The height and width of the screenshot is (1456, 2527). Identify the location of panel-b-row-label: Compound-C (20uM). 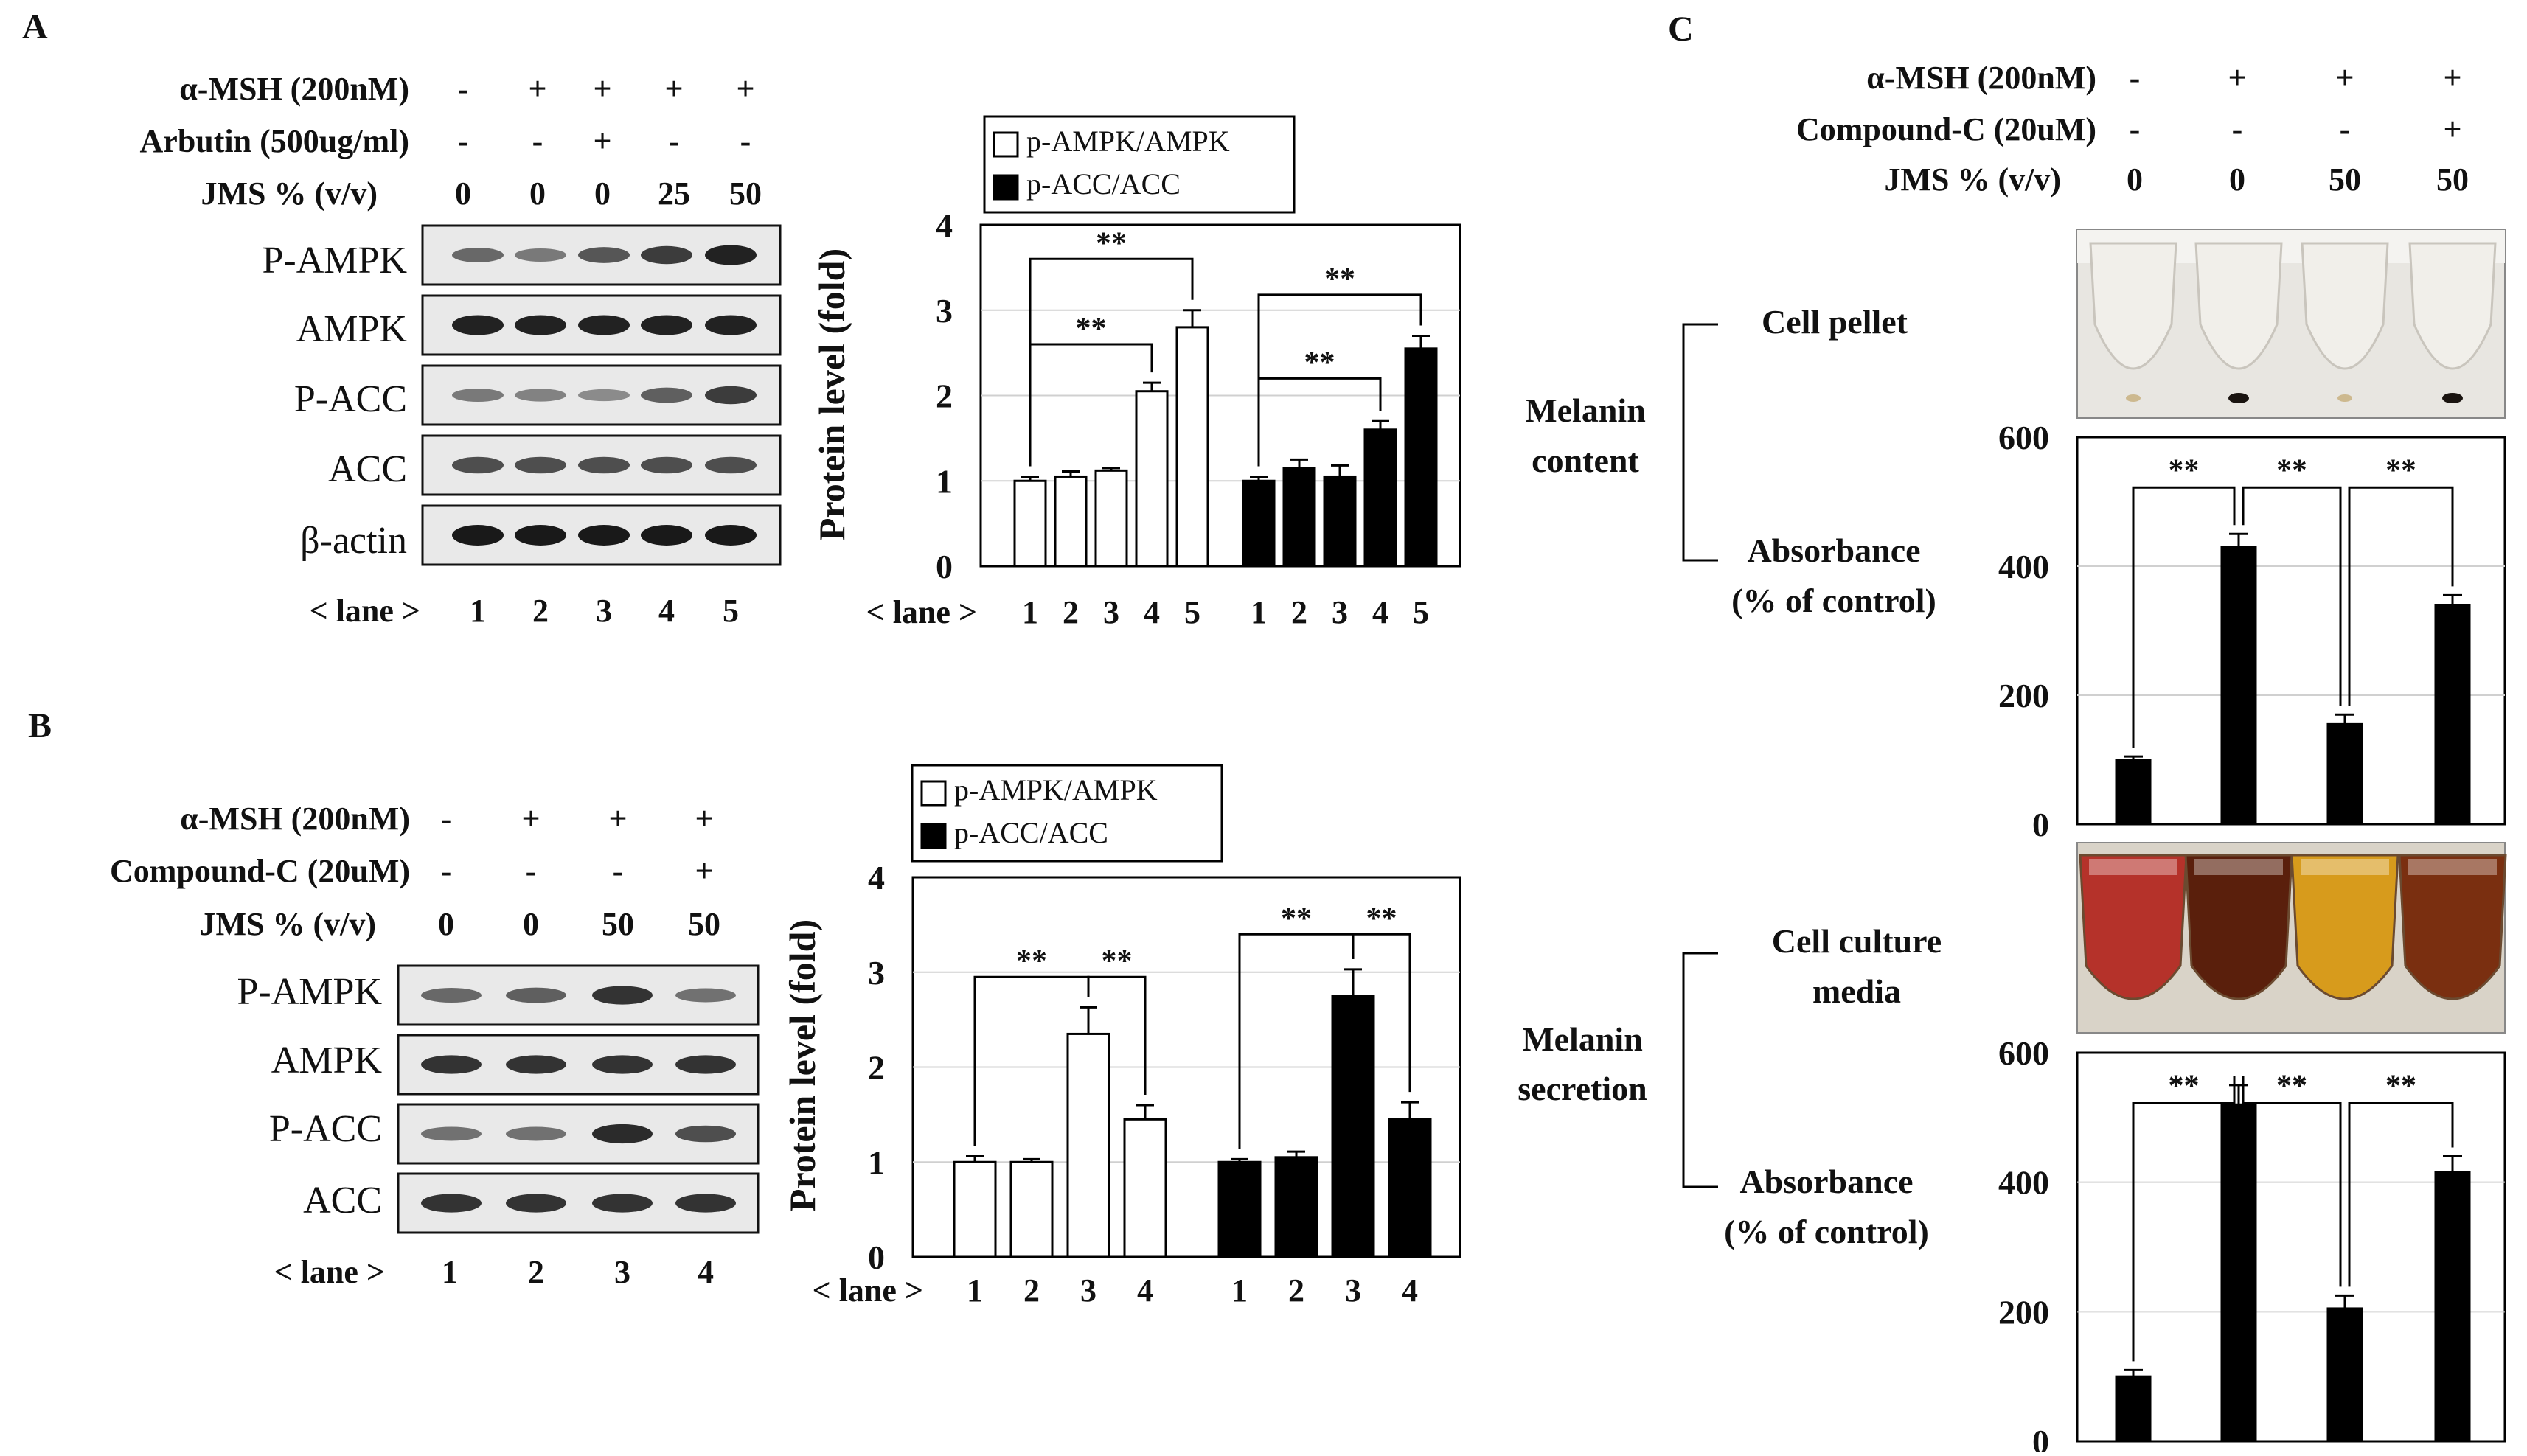
(260, 871).